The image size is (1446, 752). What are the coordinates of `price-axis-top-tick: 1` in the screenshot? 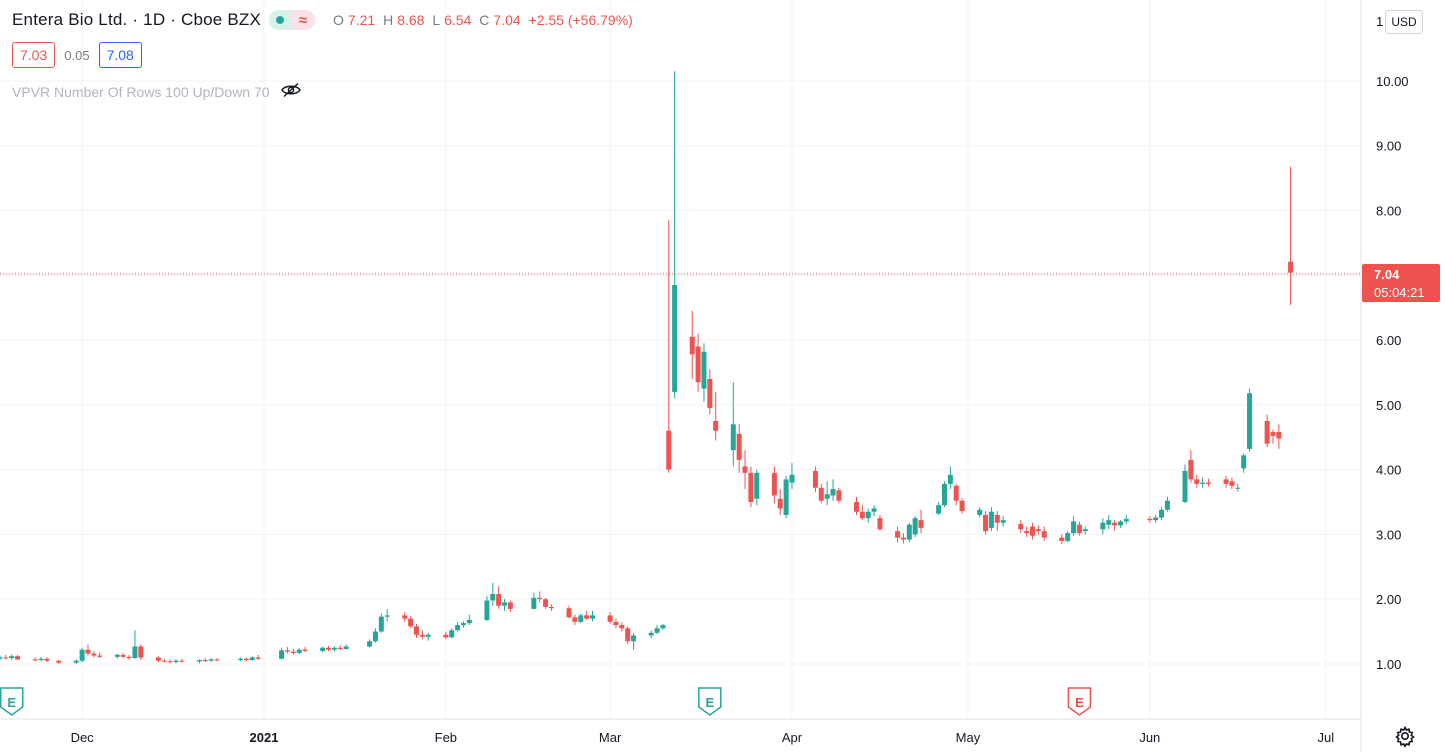 It's located at (1379, 21).